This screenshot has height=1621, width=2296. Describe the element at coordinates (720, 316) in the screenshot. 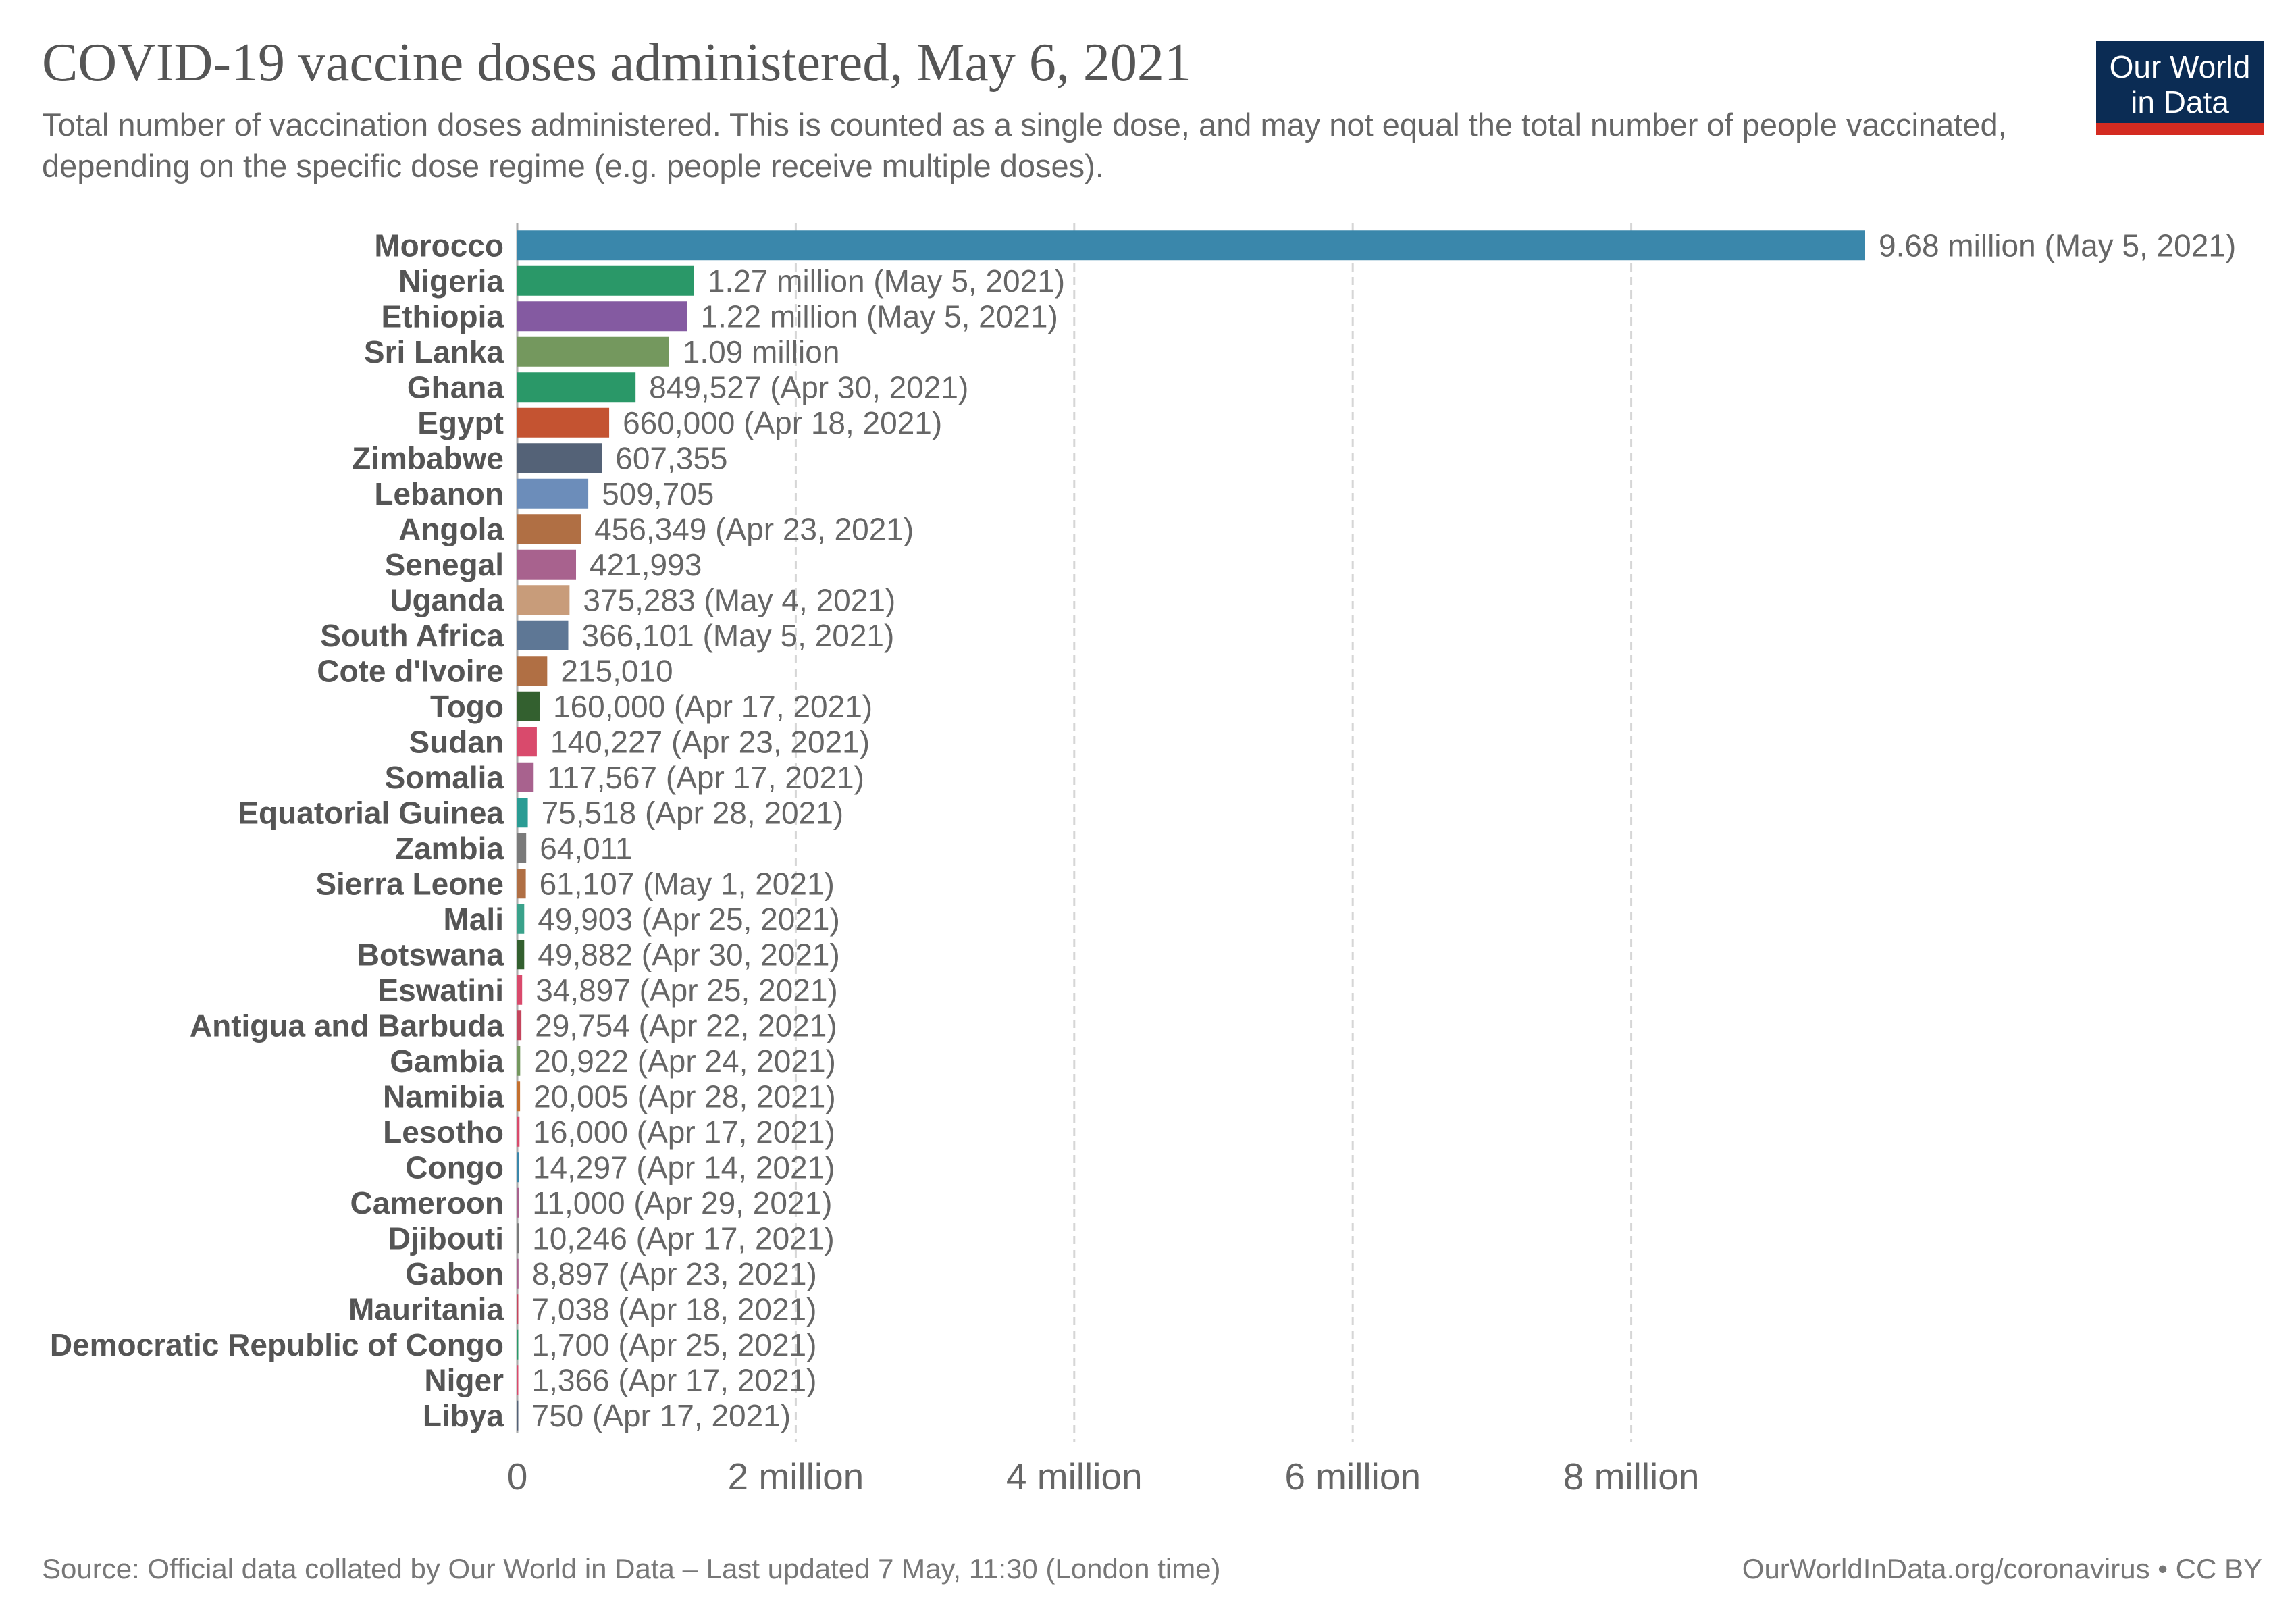

I see `bar-row: Ethiopia 1.22 million (May 5, 2021)` at that location.